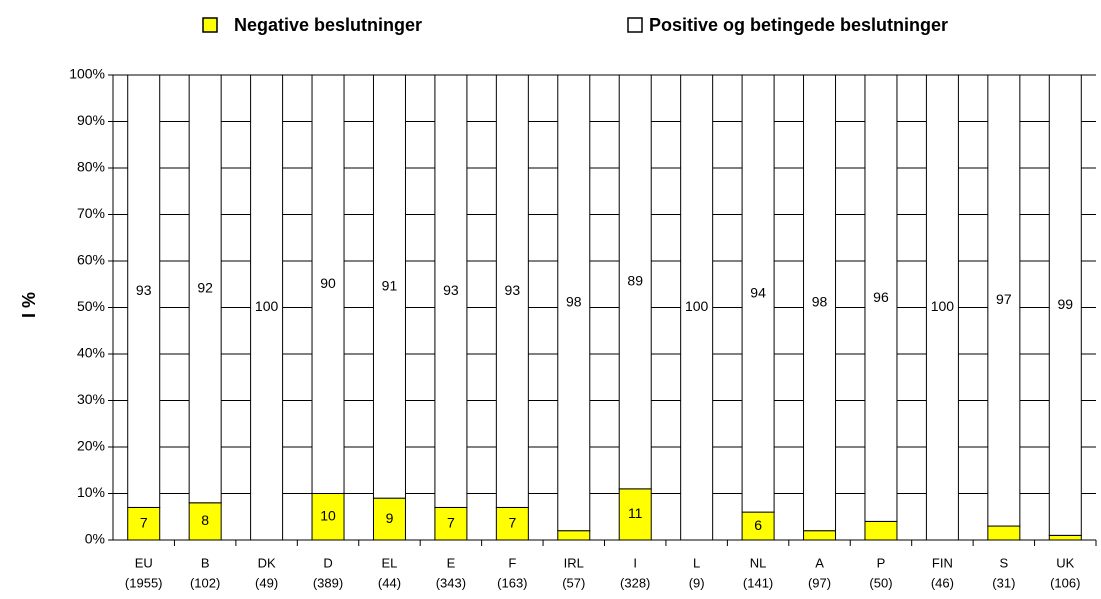 Image resolution: width=1101 pixels, height=599 pixels. I want to click on data-label: 6, so click(758, 525).